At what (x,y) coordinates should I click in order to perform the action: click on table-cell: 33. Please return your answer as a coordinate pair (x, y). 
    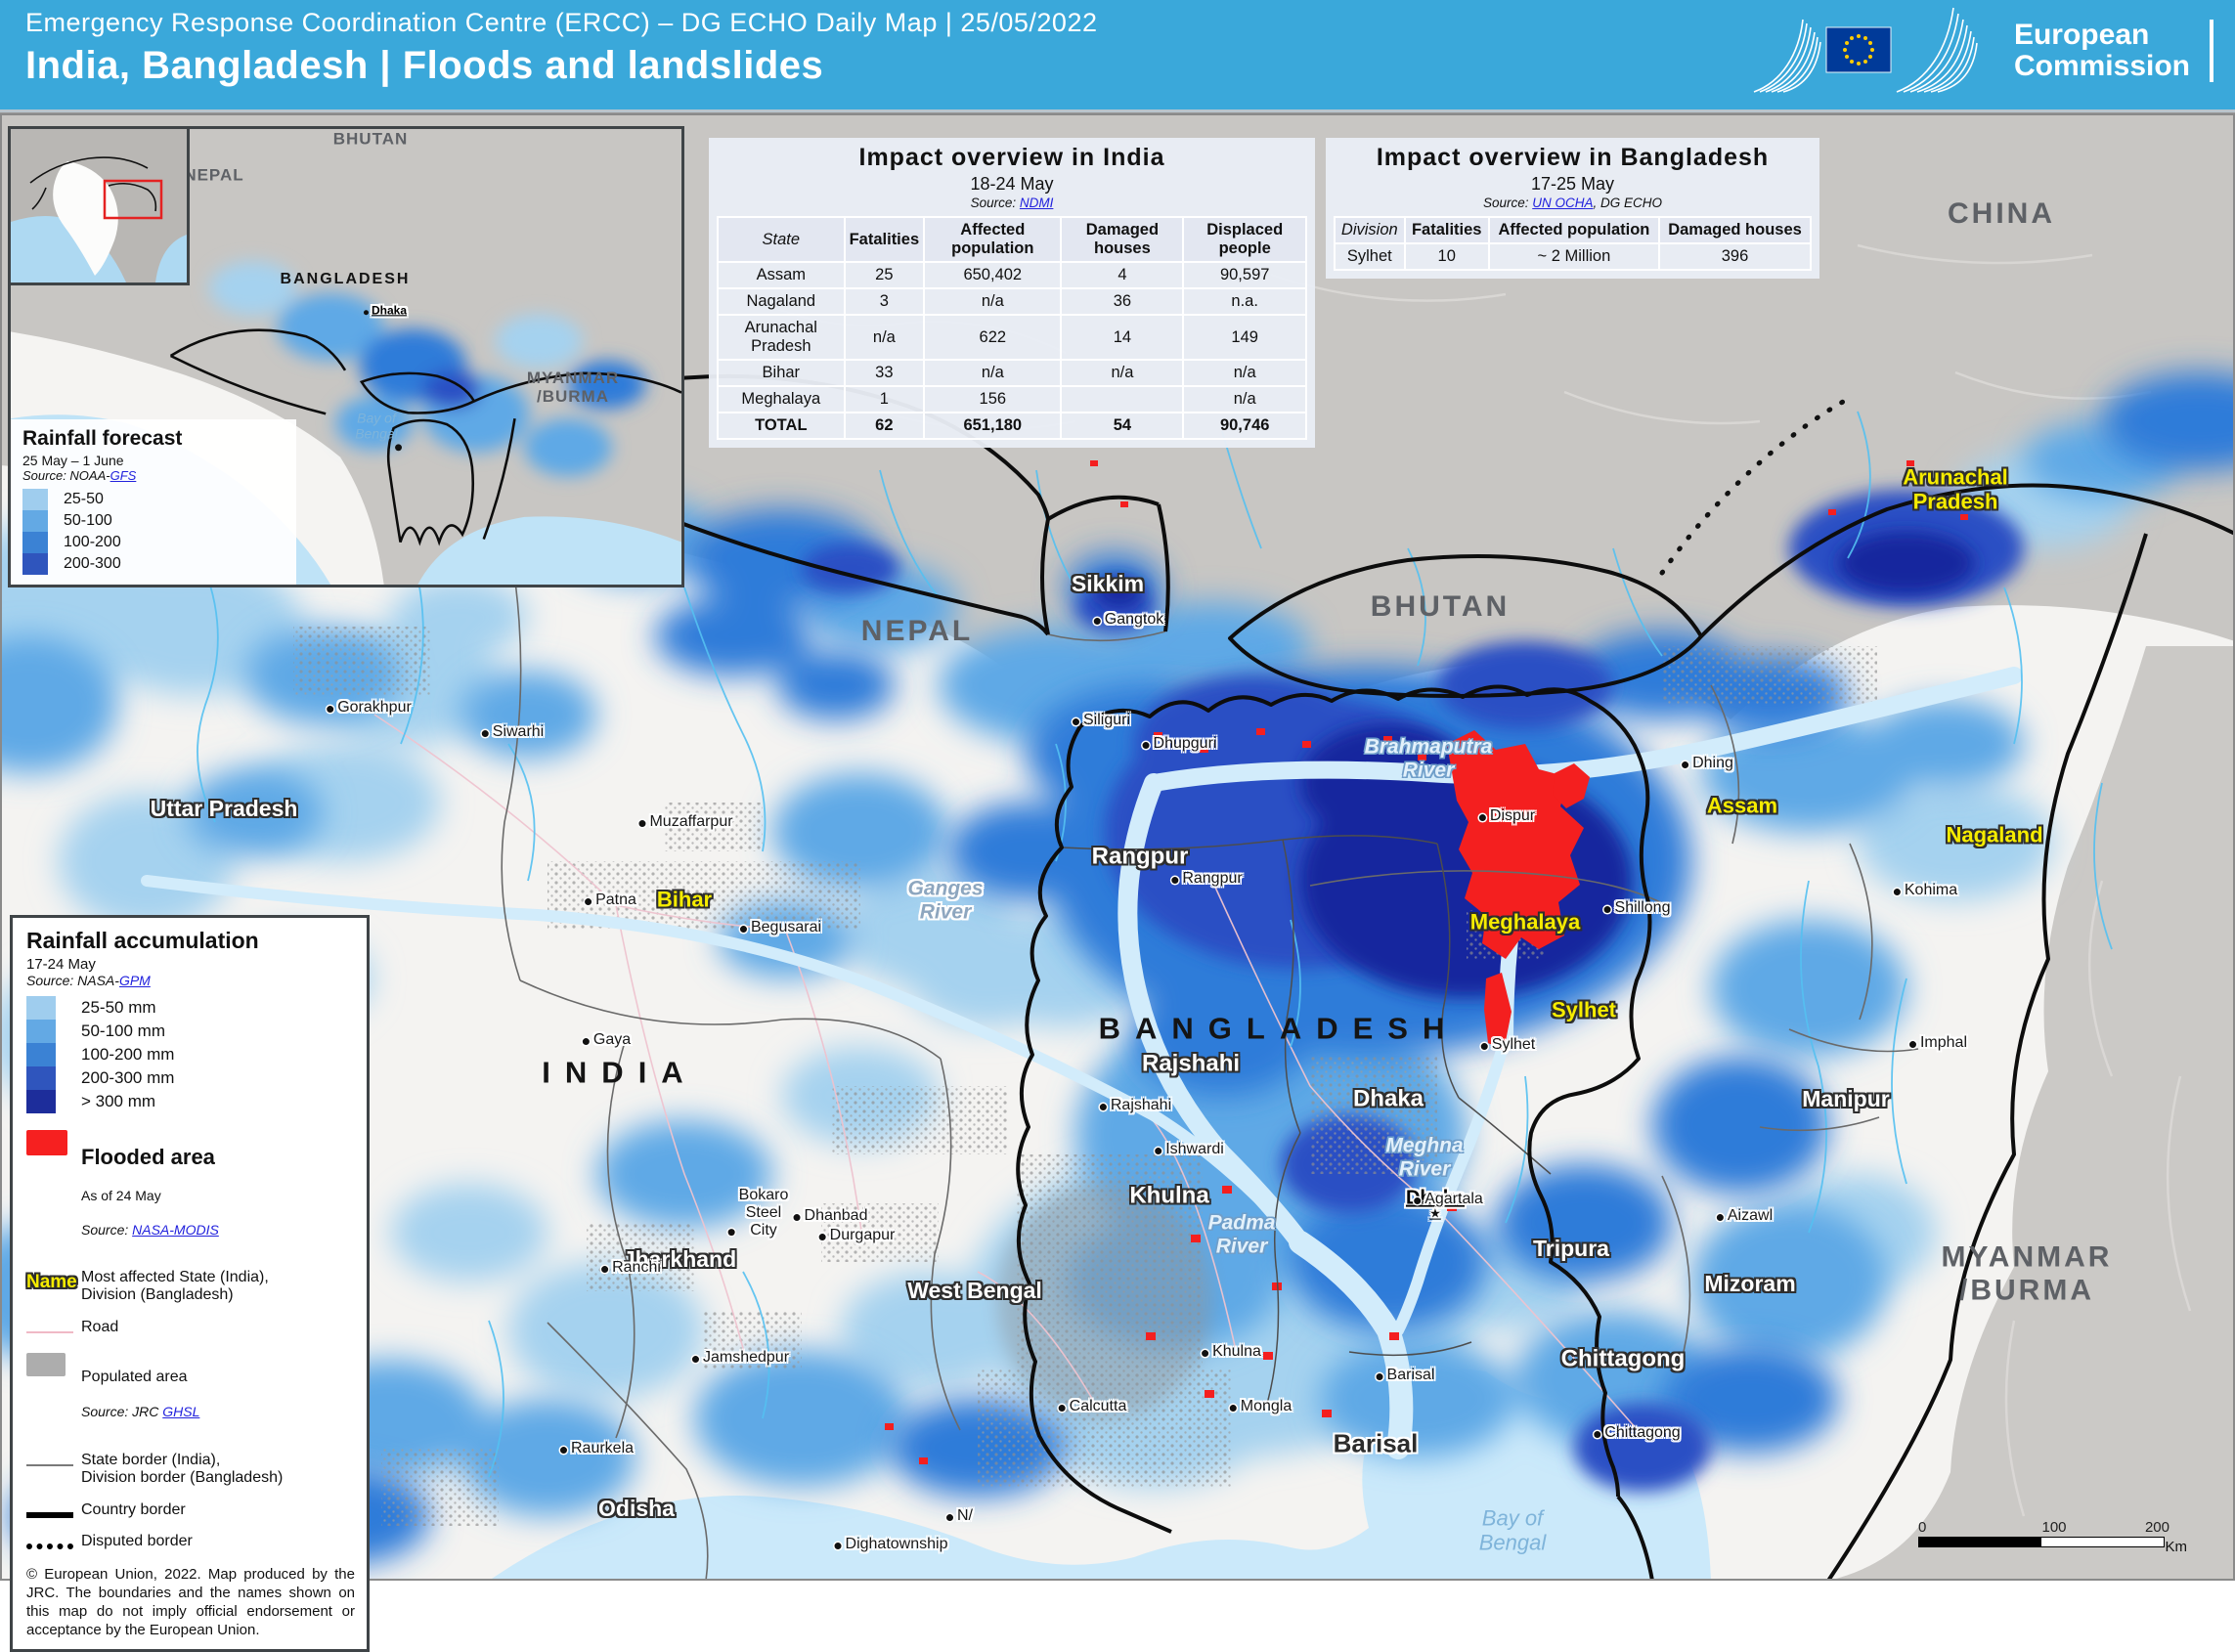
    Looking at the image, I should click on (884, 373).